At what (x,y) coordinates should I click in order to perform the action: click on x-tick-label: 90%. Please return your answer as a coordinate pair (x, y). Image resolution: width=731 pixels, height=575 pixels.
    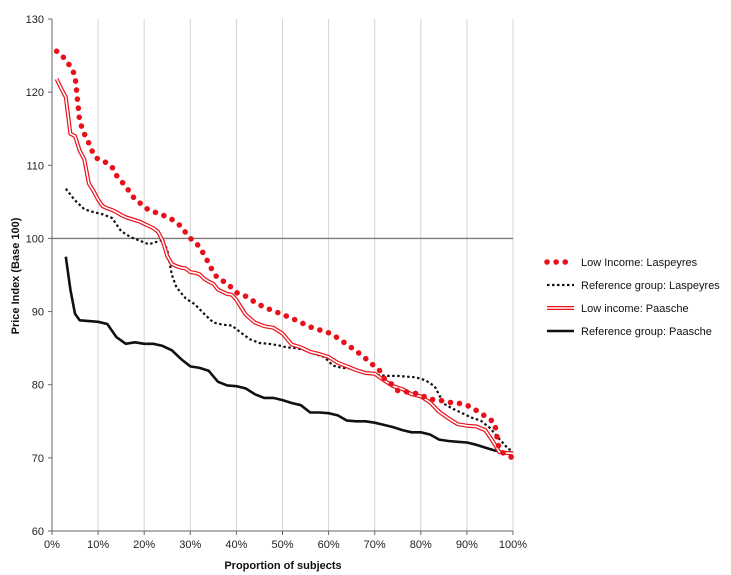
    Looking at the image, I should click on (467, 545).